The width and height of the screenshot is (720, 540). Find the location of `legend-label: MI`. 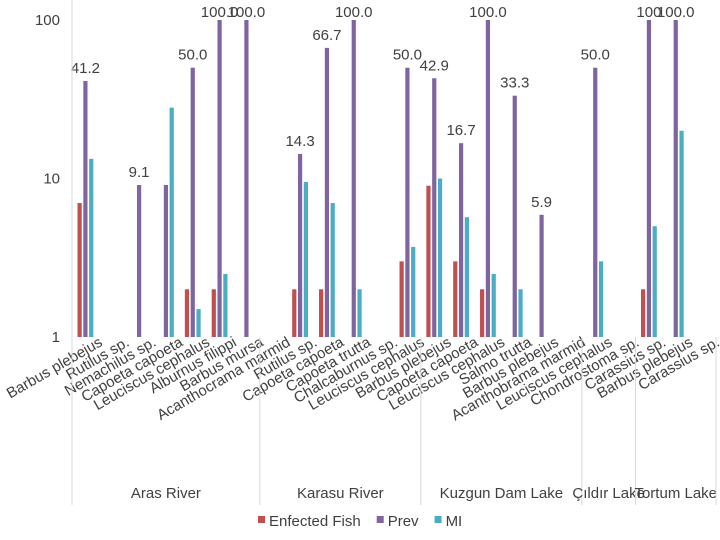

legend-label: MI is located at coordinates (454, 521).